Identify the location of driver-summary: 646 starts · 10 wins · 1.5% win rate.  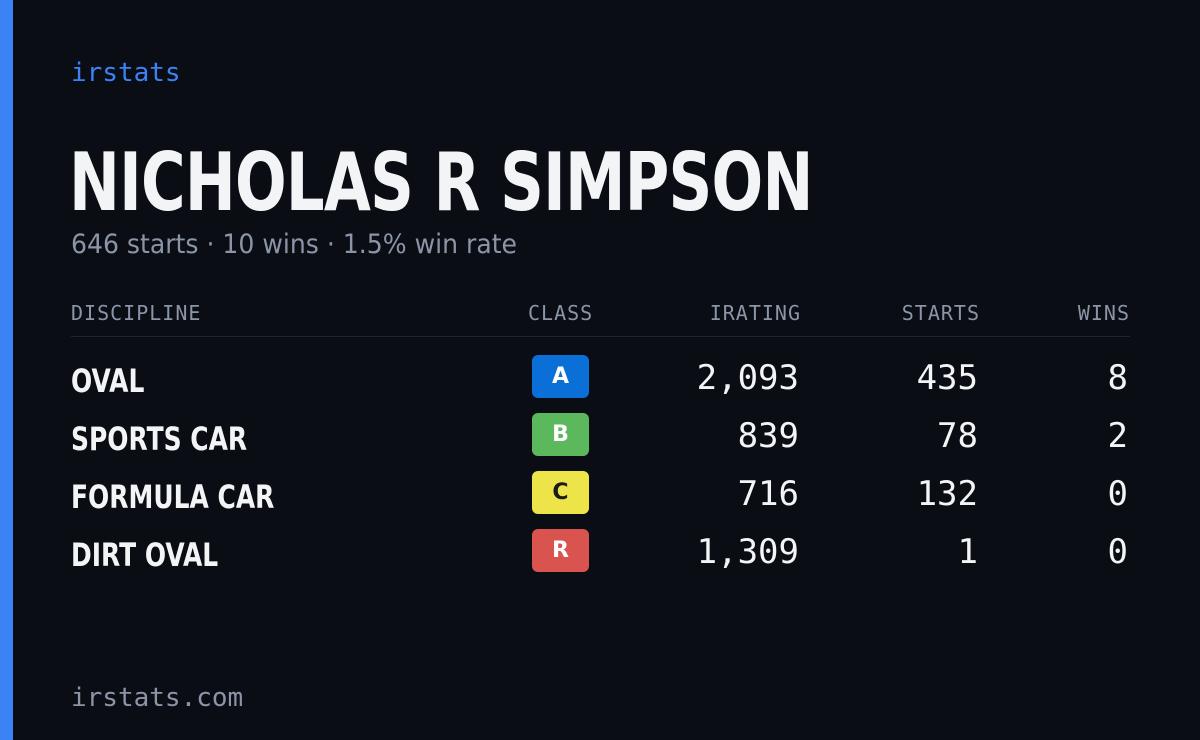
(294, 244).